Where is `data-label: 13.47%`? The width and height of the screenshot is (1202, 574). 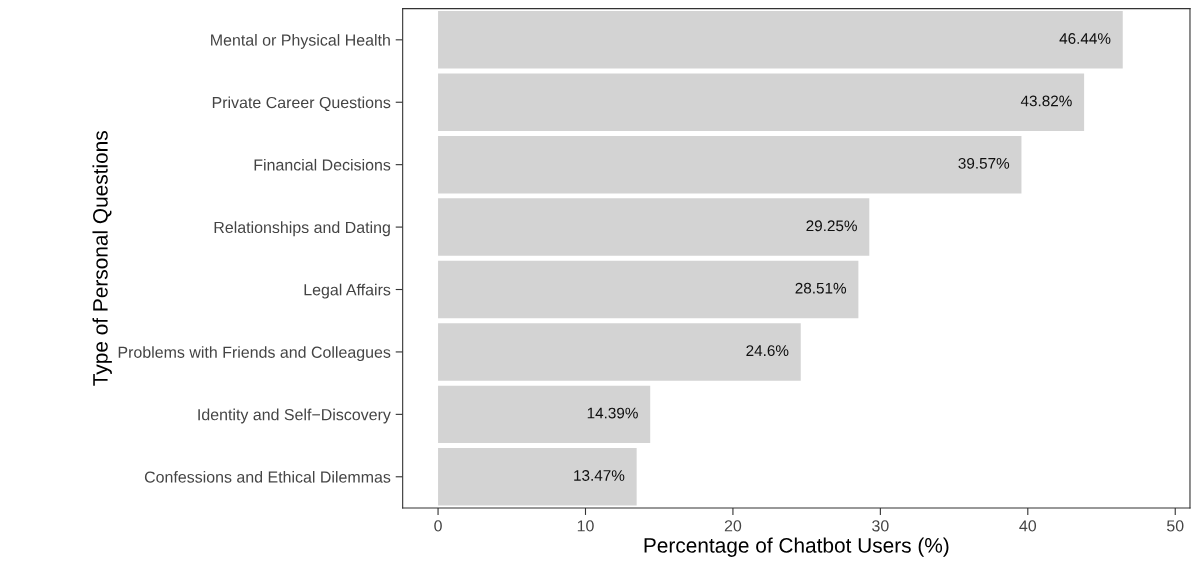 data-label: 13.47% is located at coordinates (599, 475).